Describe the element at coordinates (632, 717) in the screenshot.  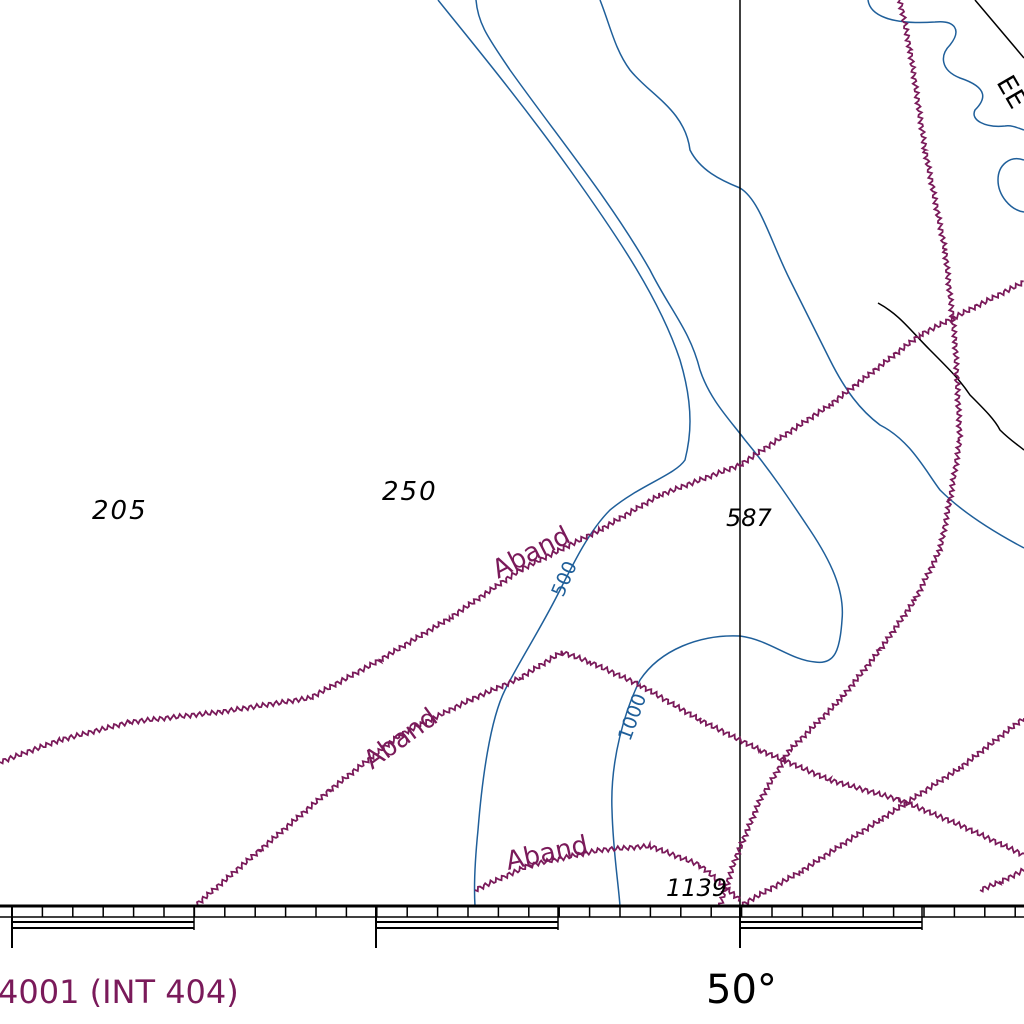
I see `contour-label-1000: 1000` at that location.